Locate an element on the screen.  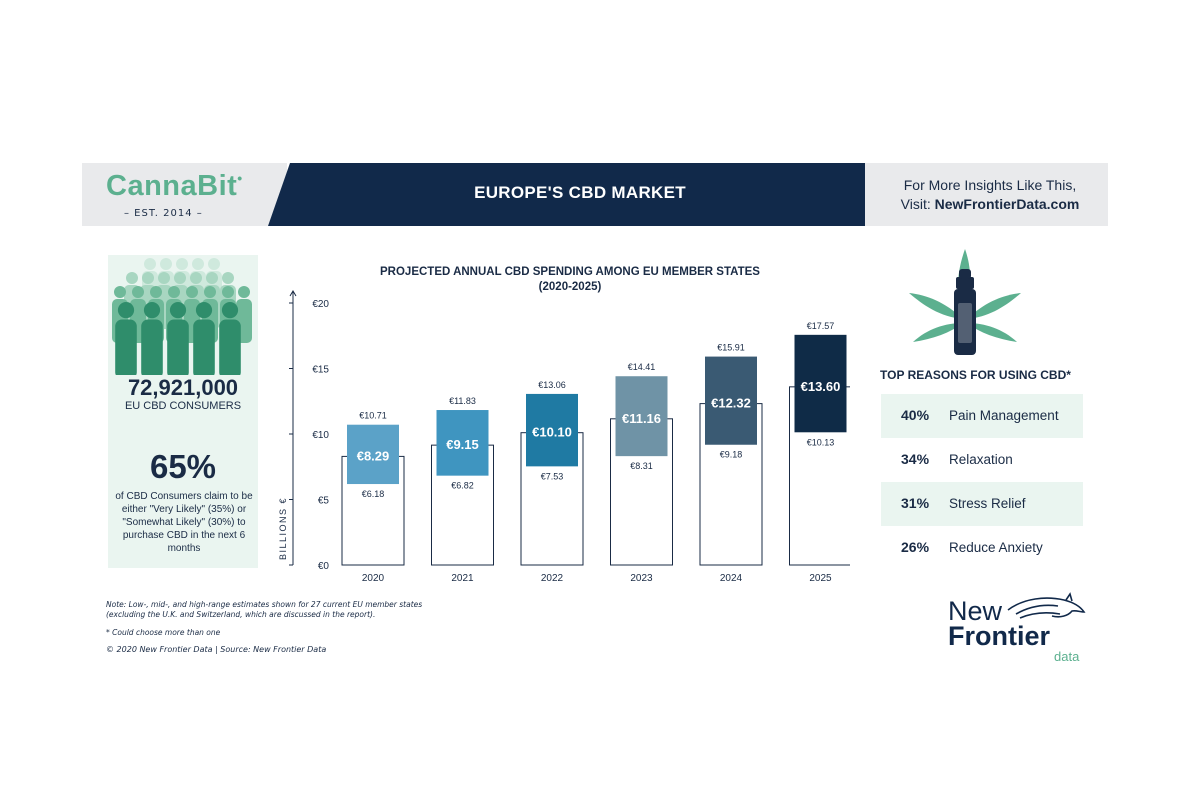
y-axis-arrow is located at coordinates (293, 293).